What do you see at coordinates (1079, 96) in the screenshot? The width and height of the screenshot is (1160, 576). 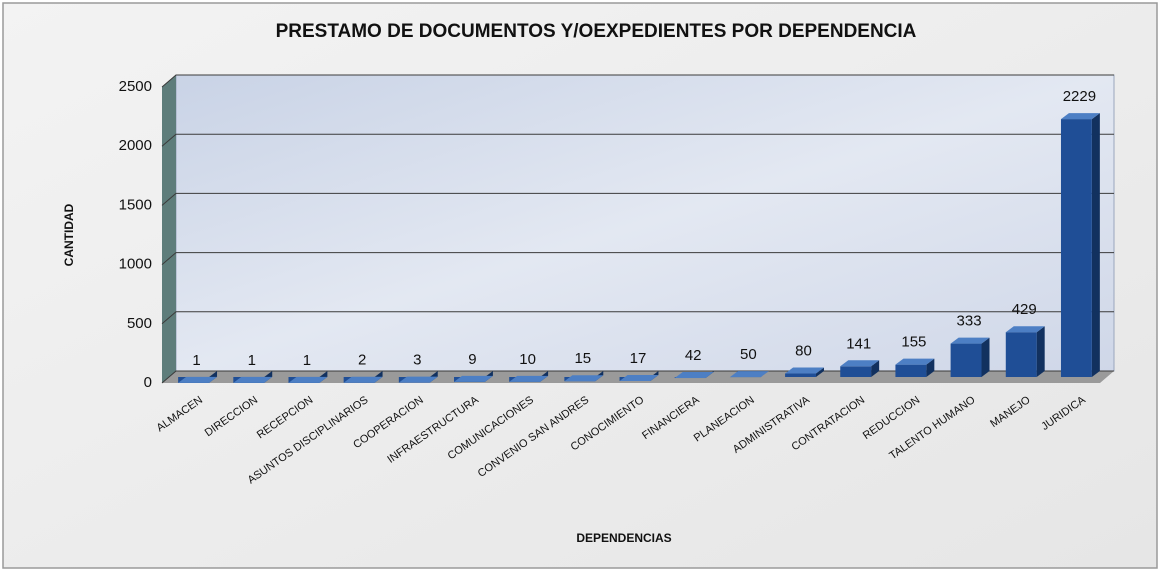 I see `data-label: 2229` at bounding box center [1079, 96].